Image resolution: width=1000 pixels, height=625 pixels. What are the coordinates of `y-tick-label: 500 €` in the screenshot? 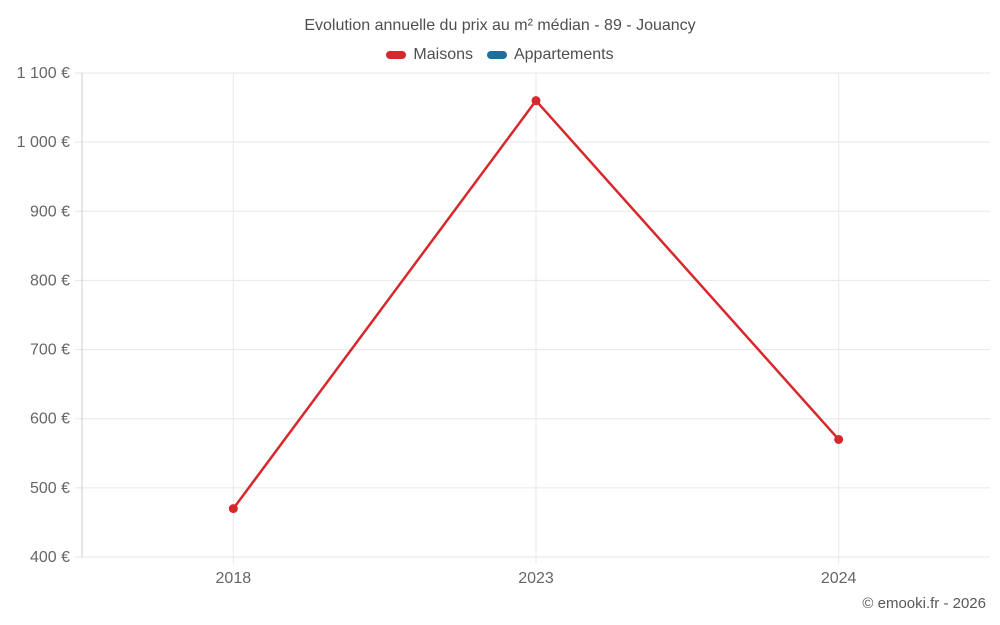 It's located at (50, 488).